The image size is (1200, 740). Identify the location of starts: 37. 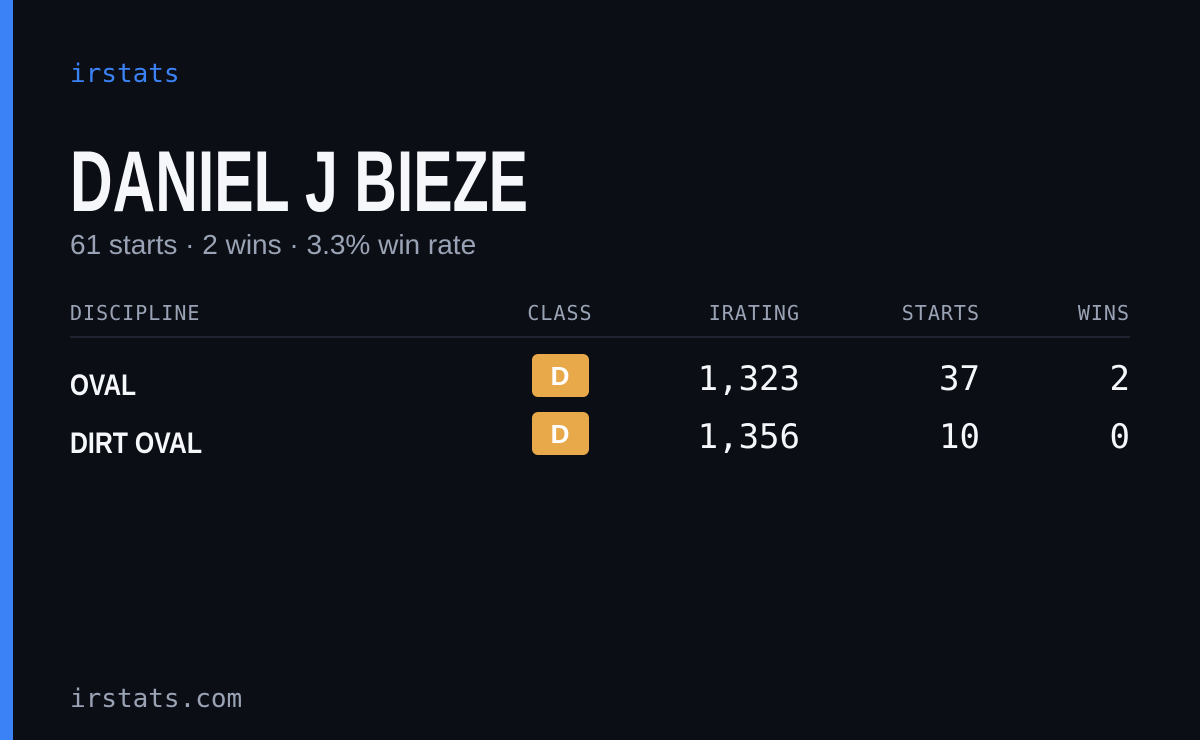
(959, 379).